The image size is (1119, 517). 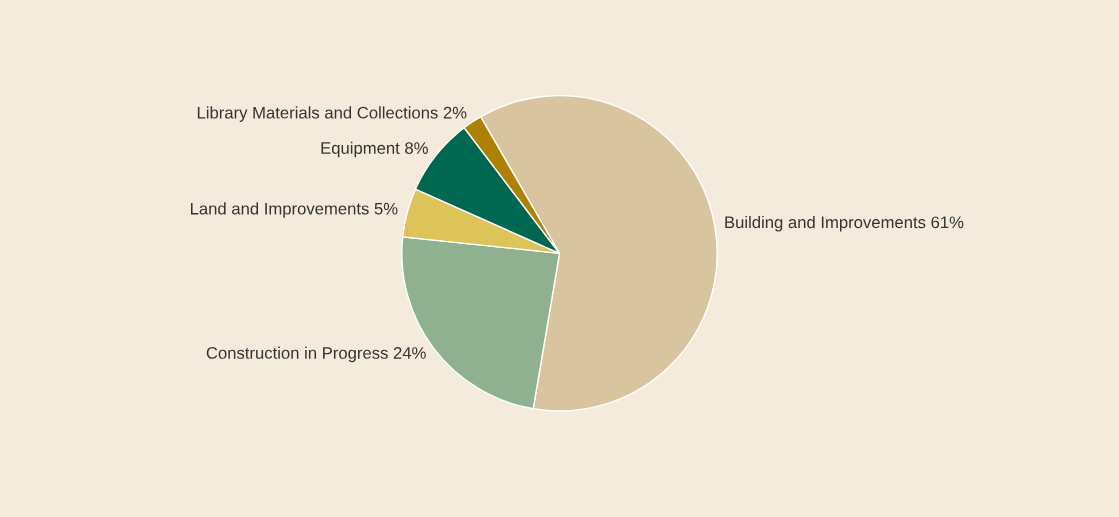 I want to click on slice-label: Building and Improvements 61%, so click(x=844, y=223).